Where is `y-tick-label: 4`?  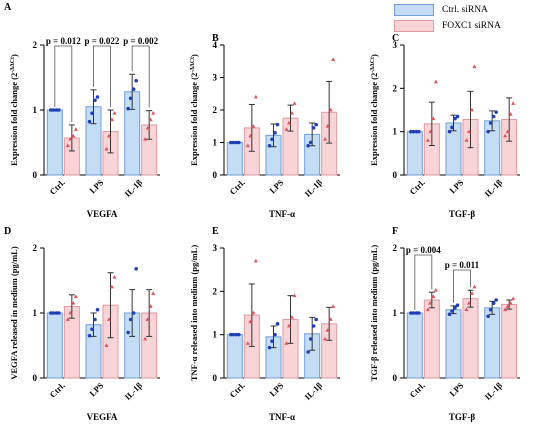
y-tick-label: 4 is located at coordinates (215, 45).